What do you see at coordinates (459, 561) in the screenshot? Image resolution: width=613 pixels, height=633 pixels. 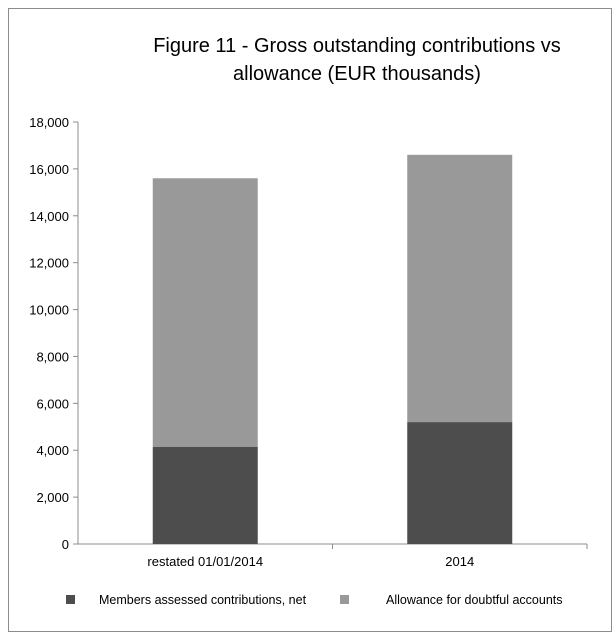 I see `x-tick-label: 2014` at bounding box center [459, 561].